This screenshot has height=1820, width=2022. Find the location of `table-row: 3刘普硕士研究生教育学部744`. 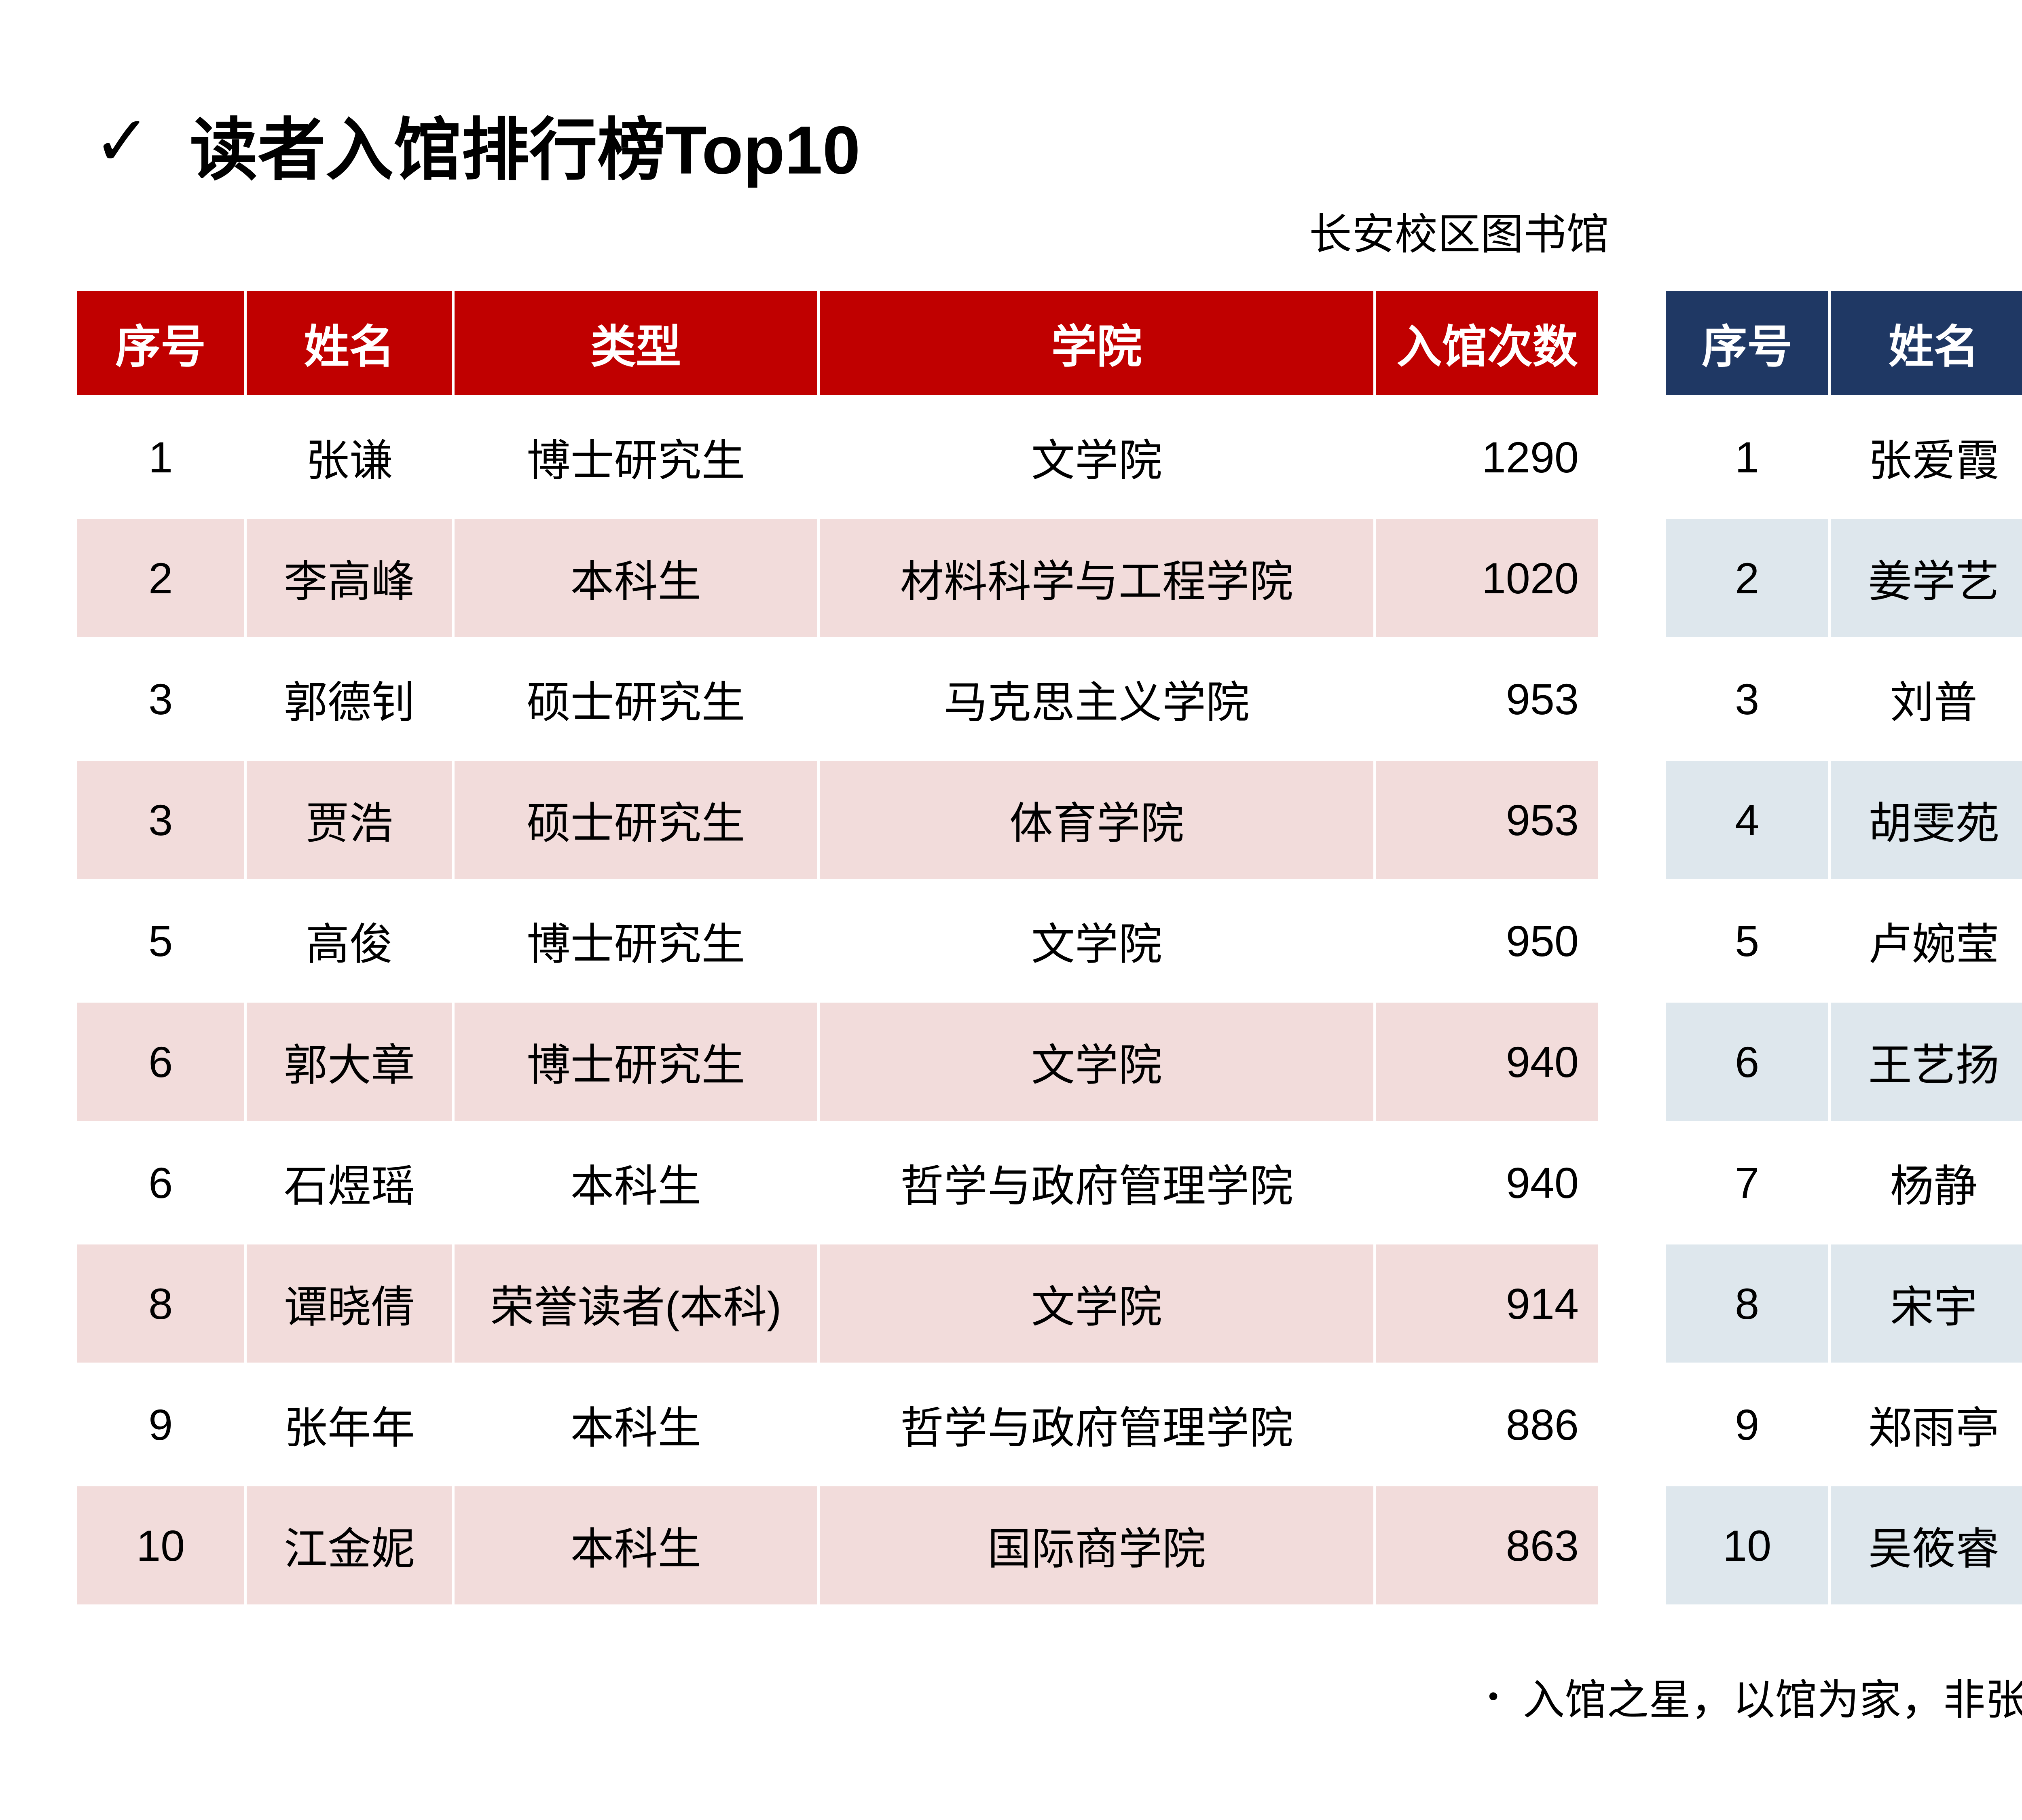

table-row: 3刘普硕士研究生教育学部744 is located at coordinates (1842, 699).